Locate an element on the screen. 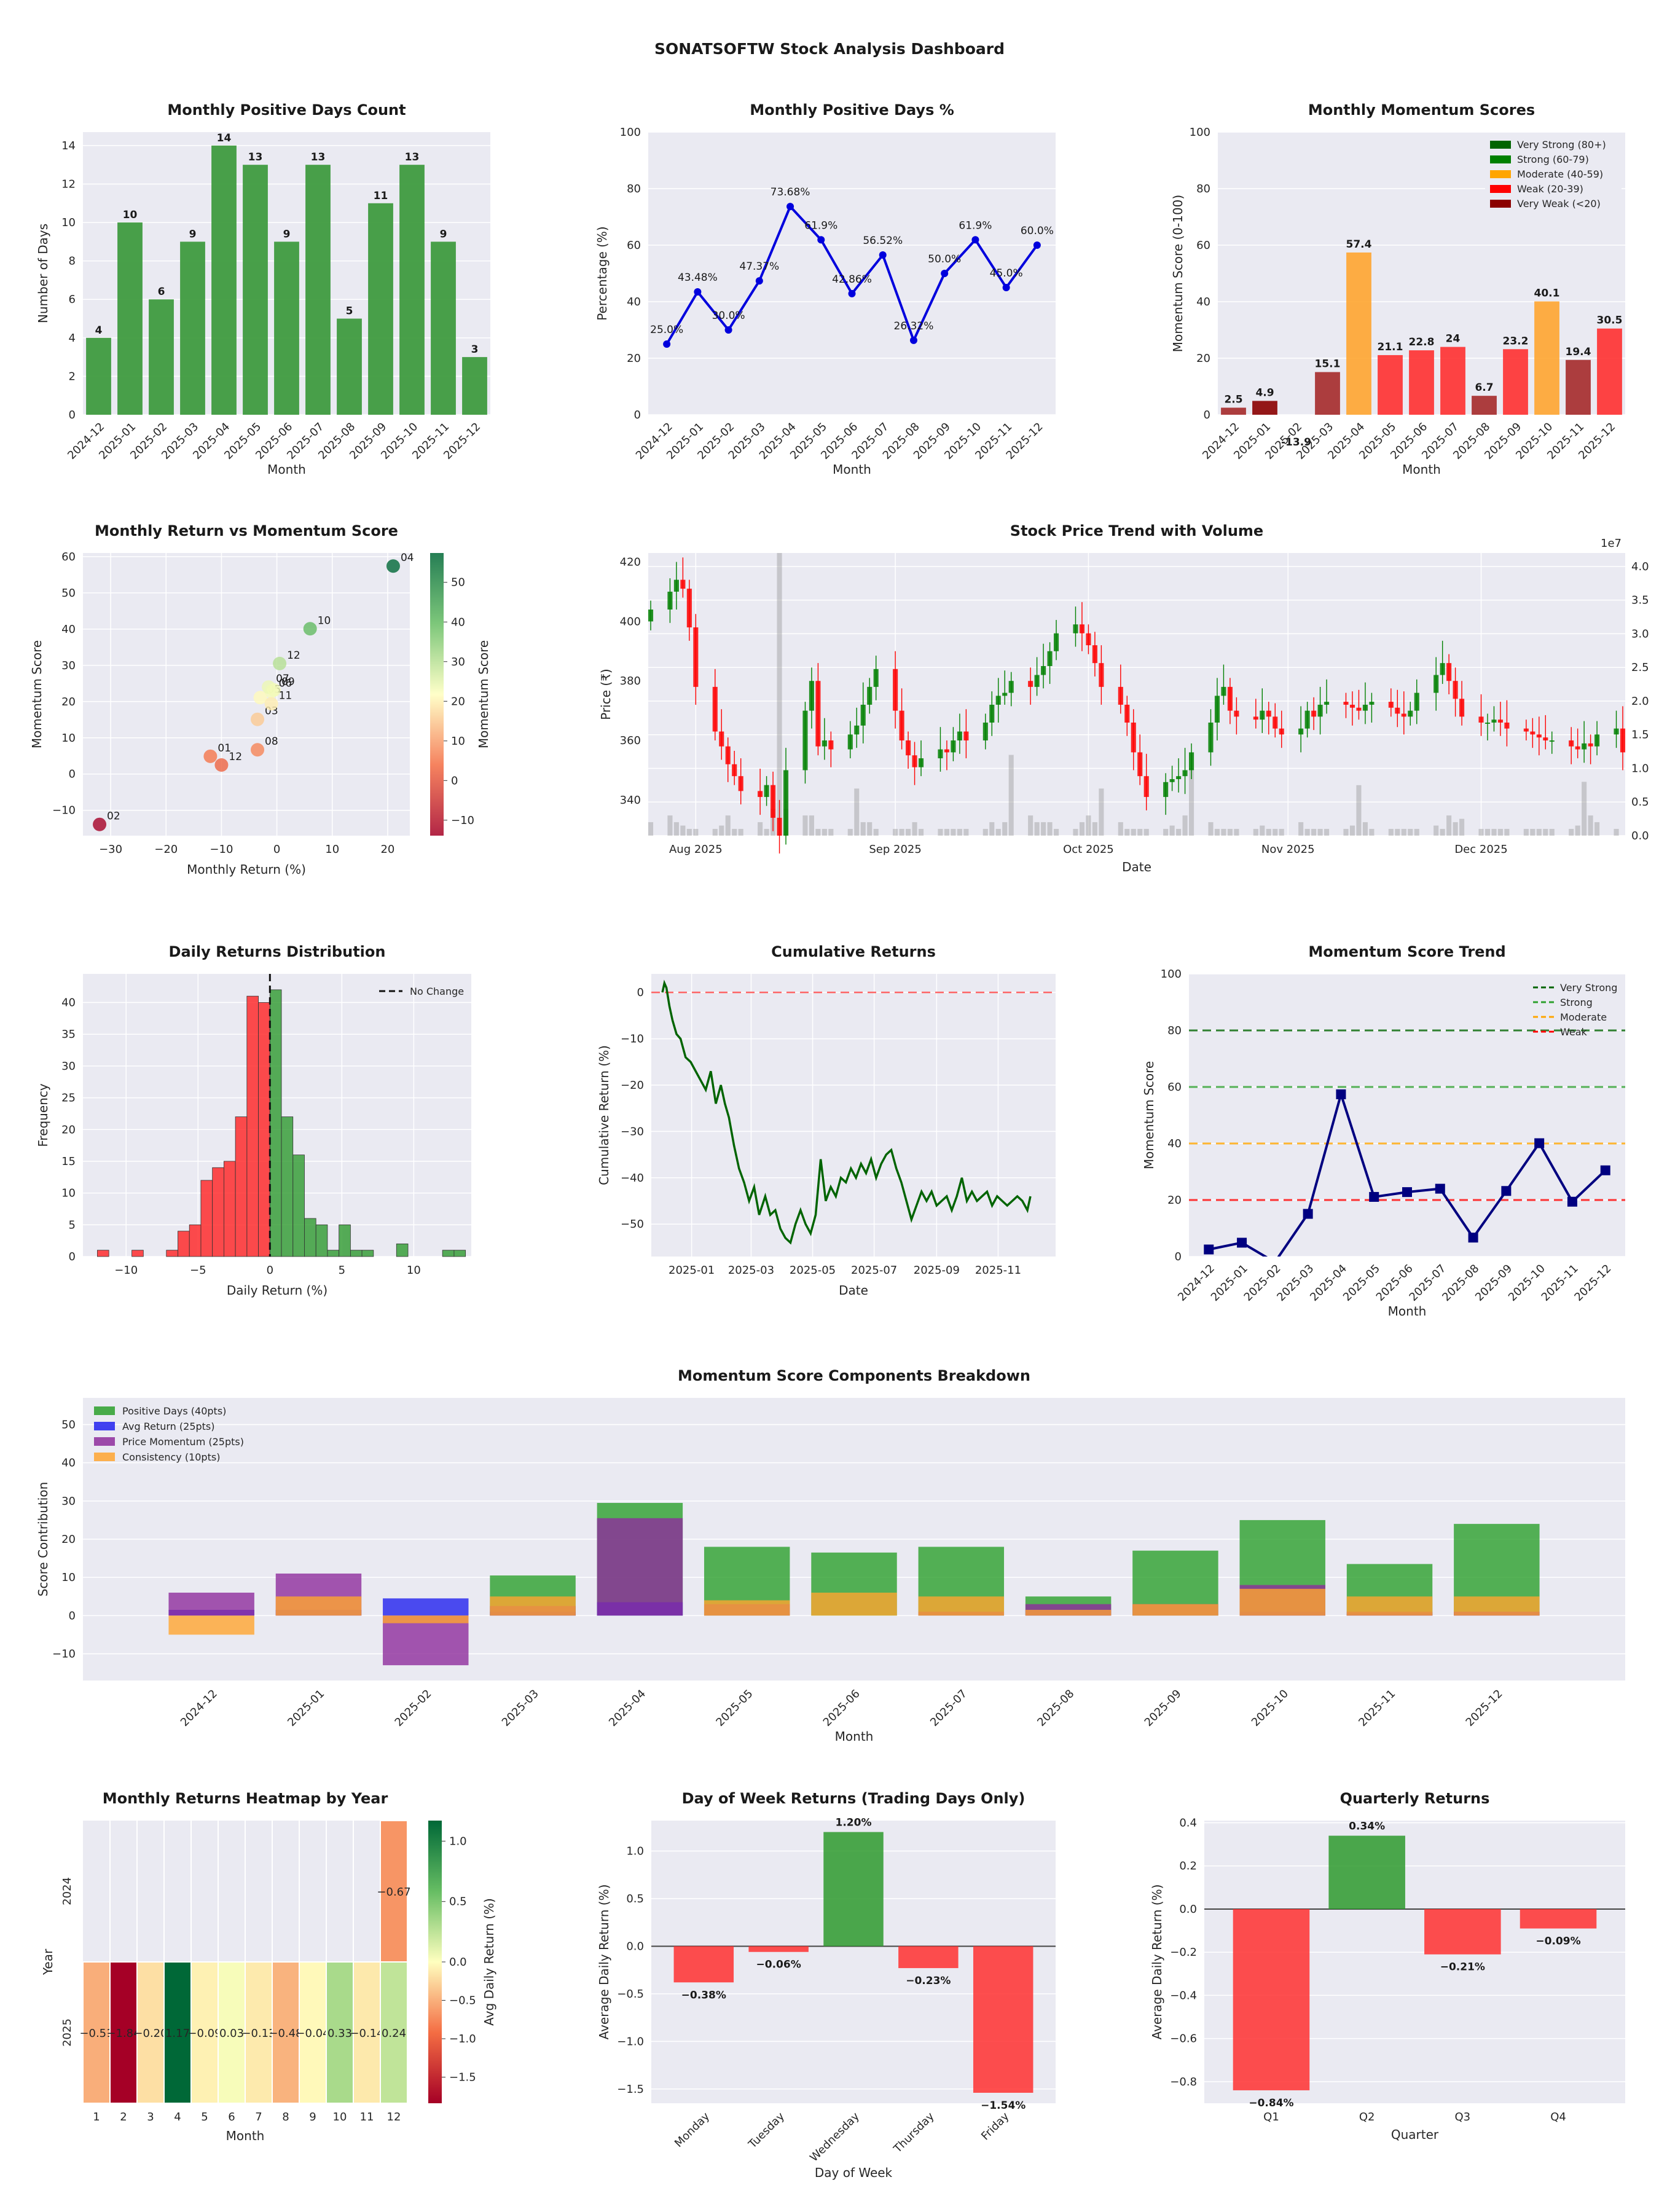 Image resolution: width=1659 pixels, height=2212 pixels. y-tick-label: −40 is located at coordinates (632, 1178).